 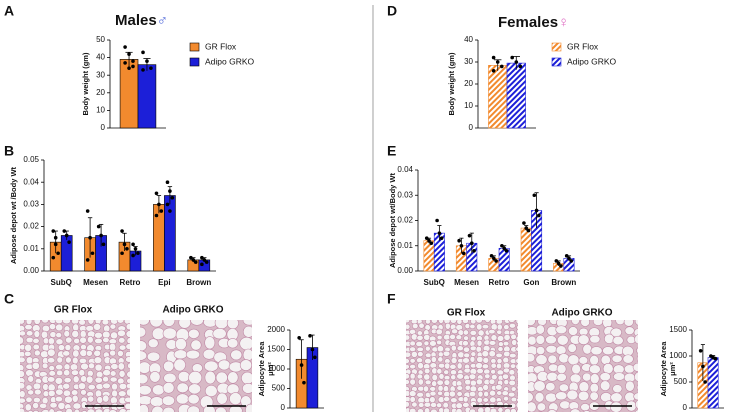 I want to click on panel-label: D, so click(x=392, y=11).